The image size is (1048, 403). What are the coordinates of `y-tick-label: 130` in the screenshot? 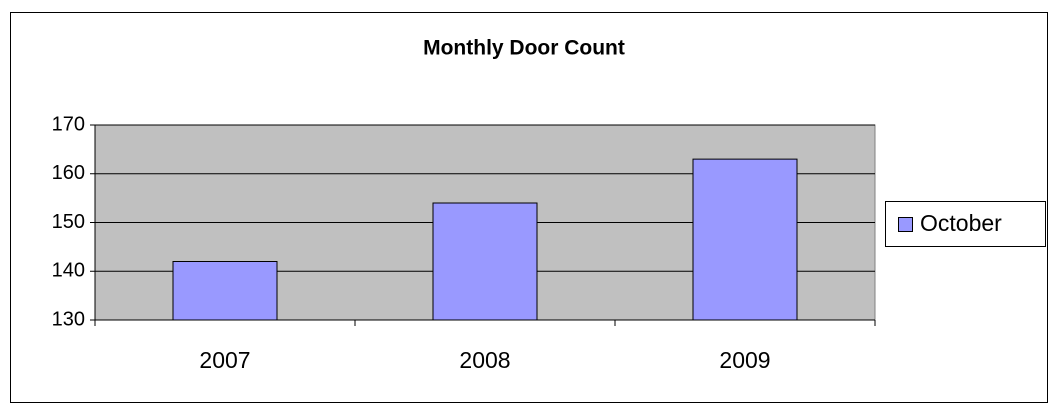 It's located at (68, 319).